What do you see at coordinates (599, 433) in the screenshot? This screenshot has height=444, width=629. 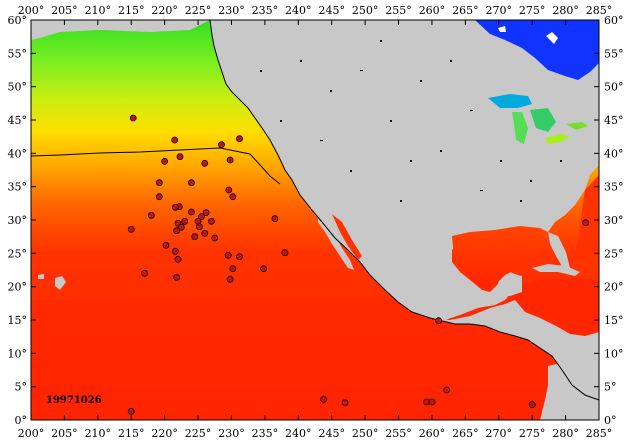 I see `lon-label-bottom: 285°` at bounding box center [599, 433].